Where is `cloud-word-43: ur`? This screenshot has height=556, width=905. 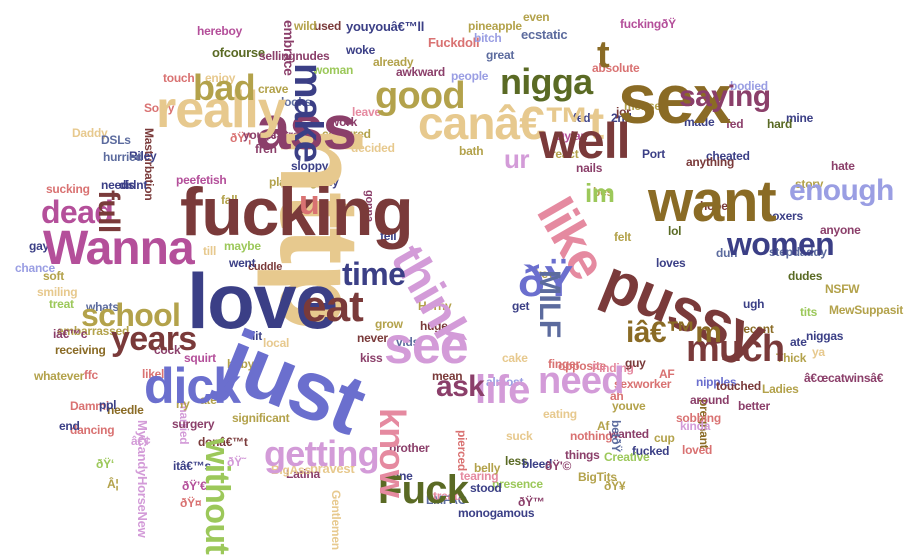 cloud-word-43: ur is located at coordinates (516, 159).